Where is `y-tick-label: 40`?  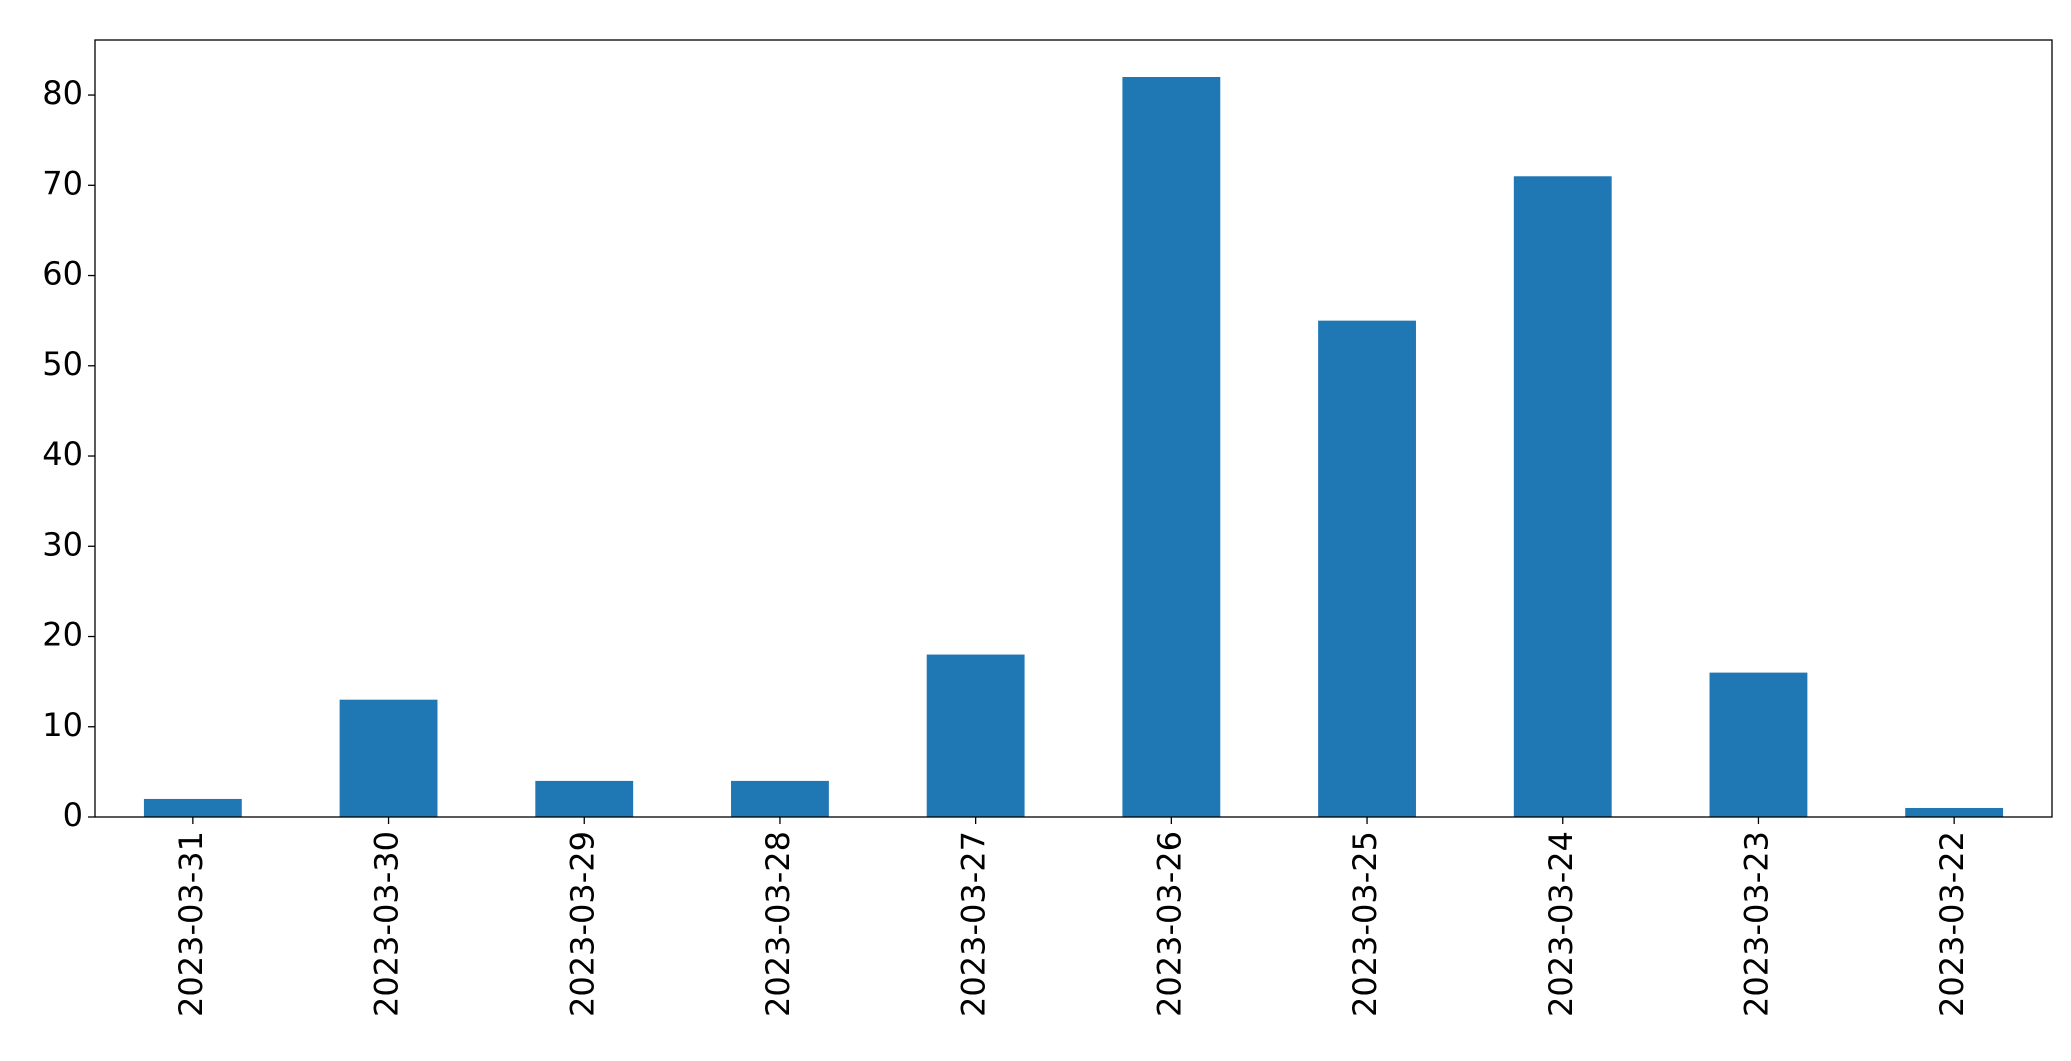 y-tick-label: 40 is located at coordinates (62, 454).